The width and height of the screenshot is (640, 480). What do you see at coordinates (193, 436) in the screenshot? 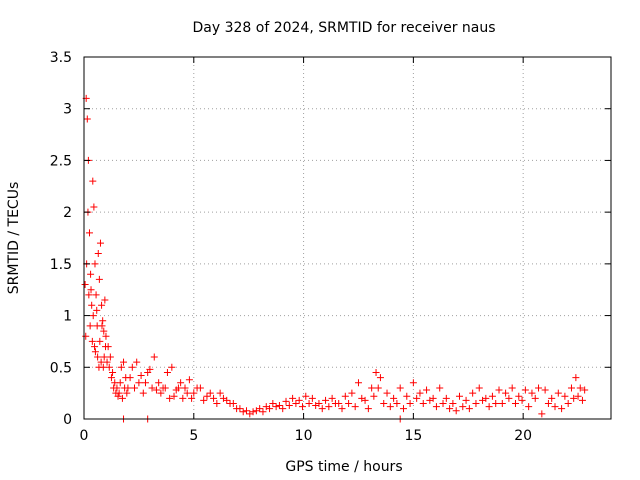
I see `x-tick-label: 5` at bounding box center [193, 436].